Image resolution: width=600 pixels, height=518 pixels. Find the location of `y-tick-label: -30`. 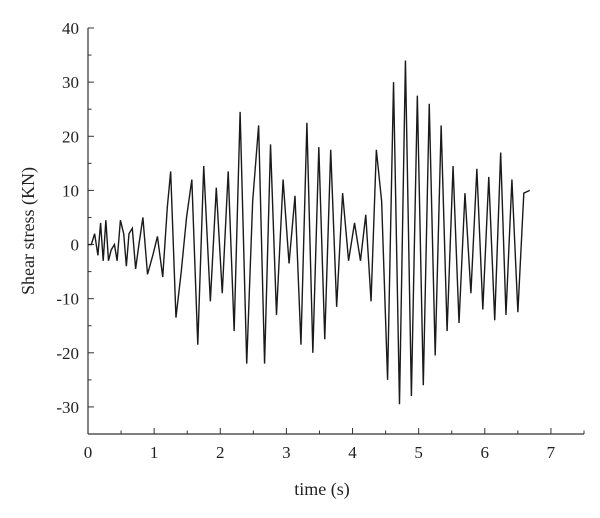

y-tick-label: -30 is located at coordinates (67, 407).